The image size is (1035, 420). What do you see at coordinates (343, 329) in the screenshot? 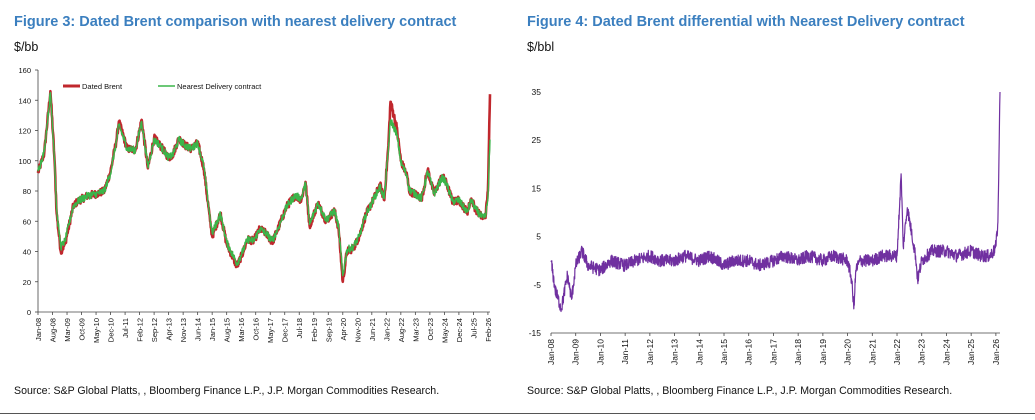
I see `x-tick-label: Apr-20` at bounding box center [343, 329].